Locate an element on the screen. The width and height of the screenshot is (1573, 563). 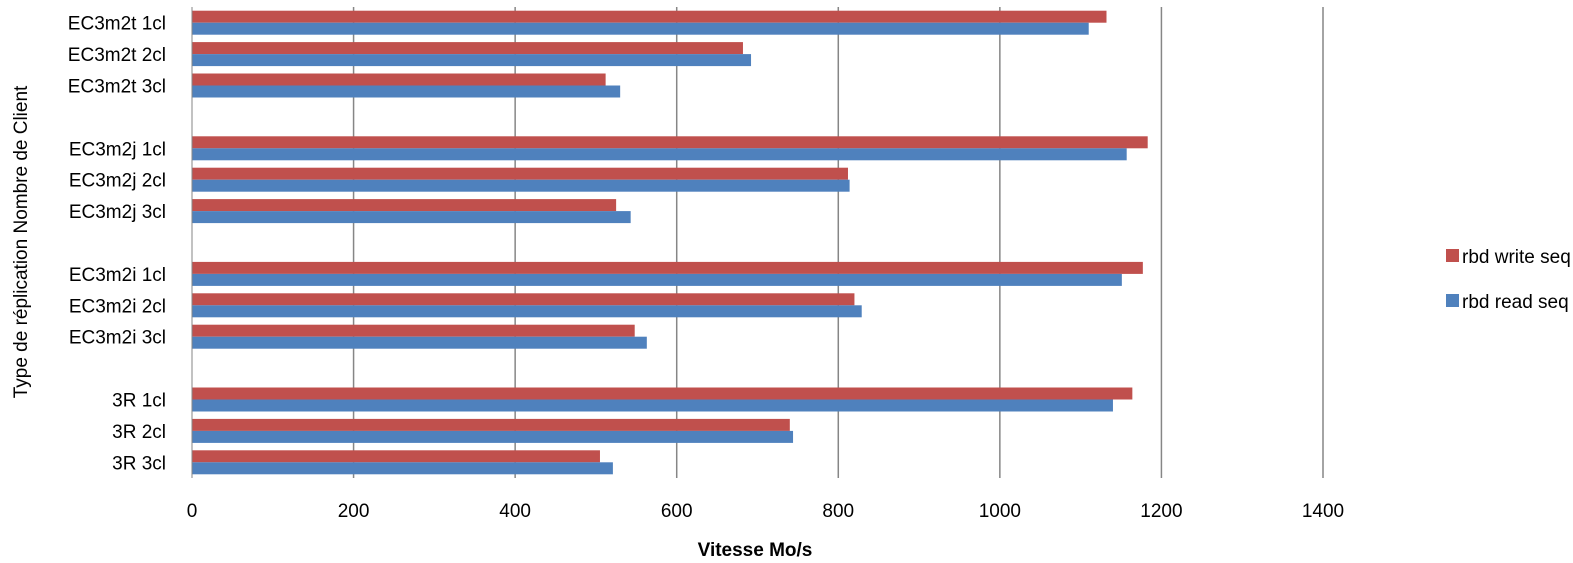
x-tick-label: 0 is located at coordinates (192, 511).